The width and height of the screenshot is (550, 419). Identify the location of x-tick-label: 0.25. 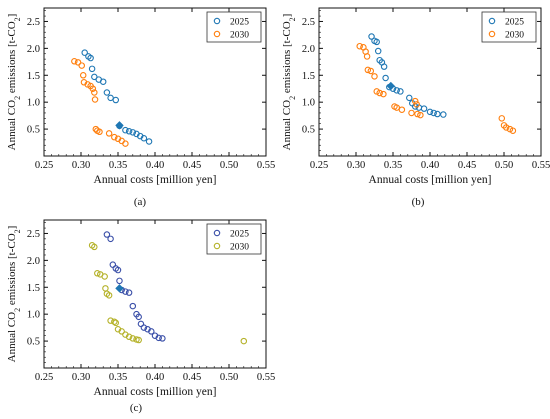
(44, 165).